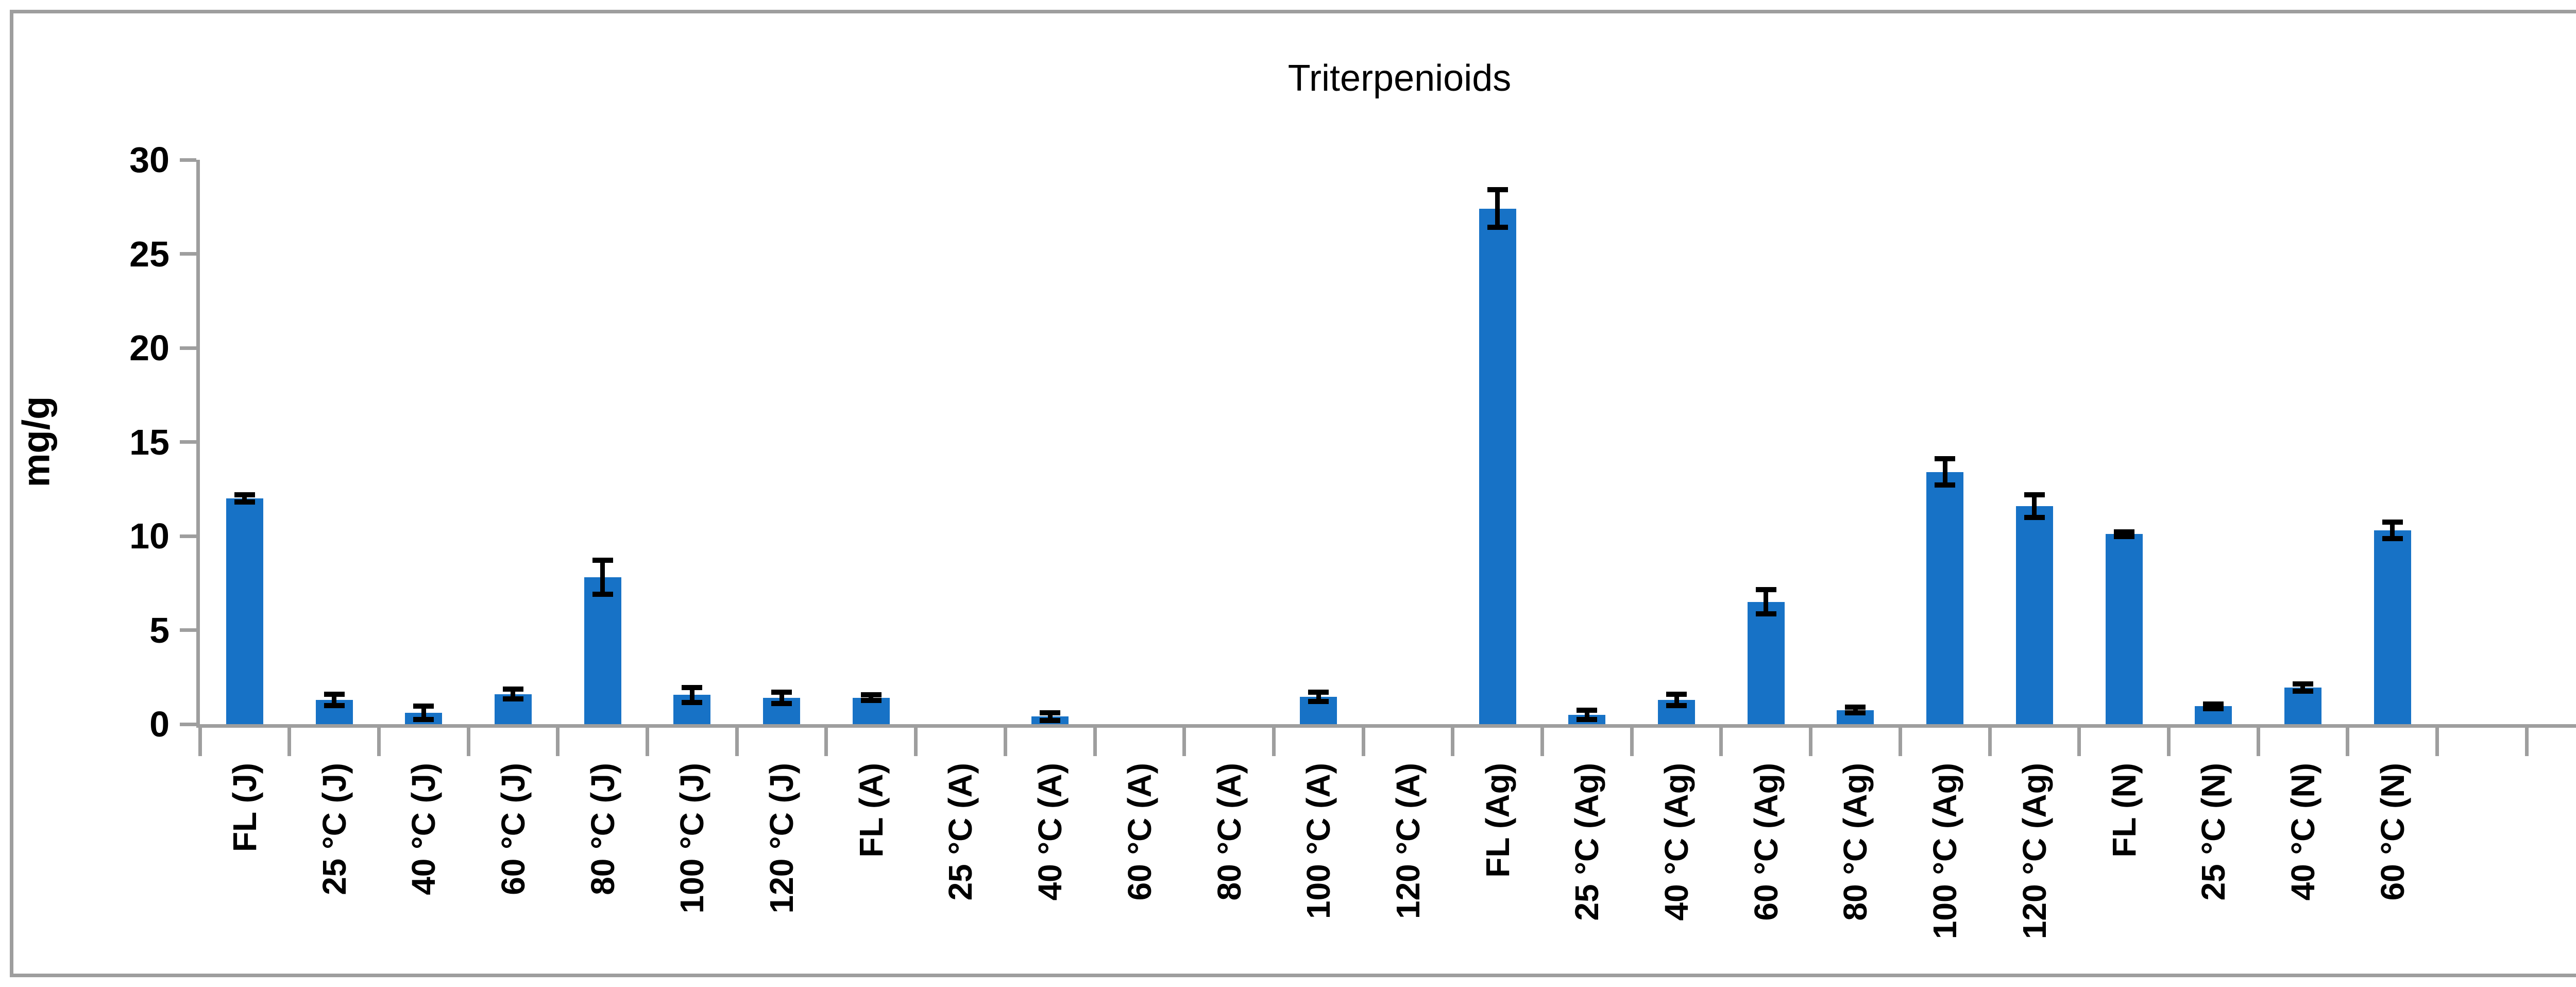  What do you see at coordinates (1318, 841) in the screenshot?
I see `x-tick-label: 100 °C (A)` at bounding box center [1318, 841].